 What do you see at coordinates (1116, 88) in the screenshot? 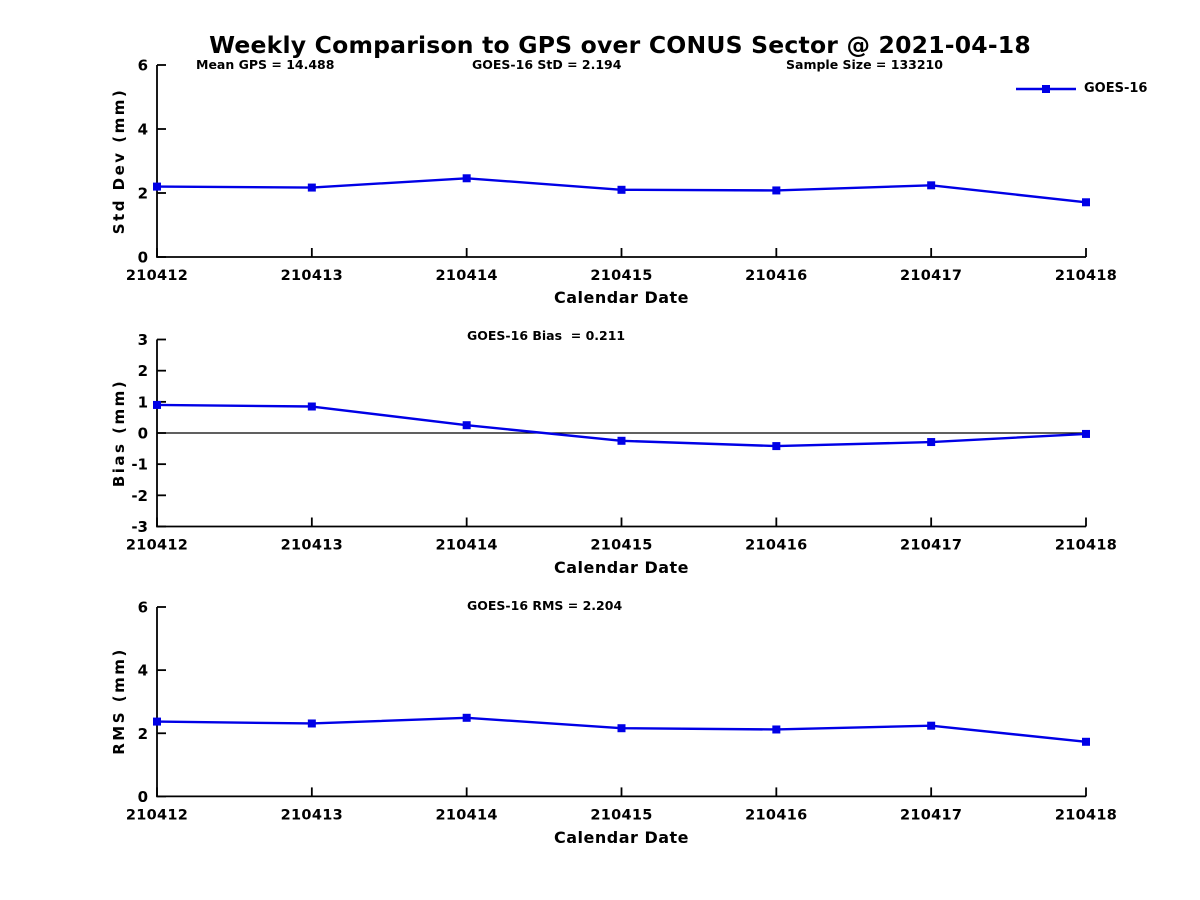
I see `legend-label: GOES-16` at bounding box center [1116, 88].